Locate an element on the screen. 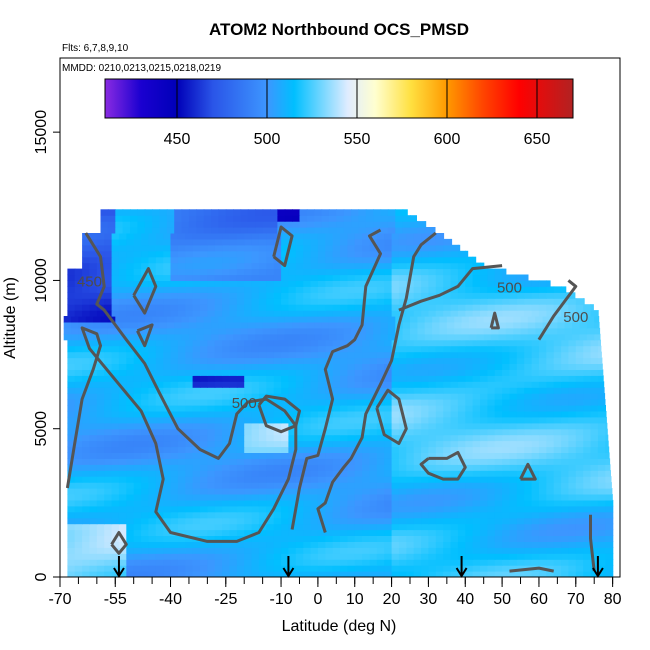 The height and width of the screenshot is (650, 650). flight-marker-head is located at coordinates (461, 572).